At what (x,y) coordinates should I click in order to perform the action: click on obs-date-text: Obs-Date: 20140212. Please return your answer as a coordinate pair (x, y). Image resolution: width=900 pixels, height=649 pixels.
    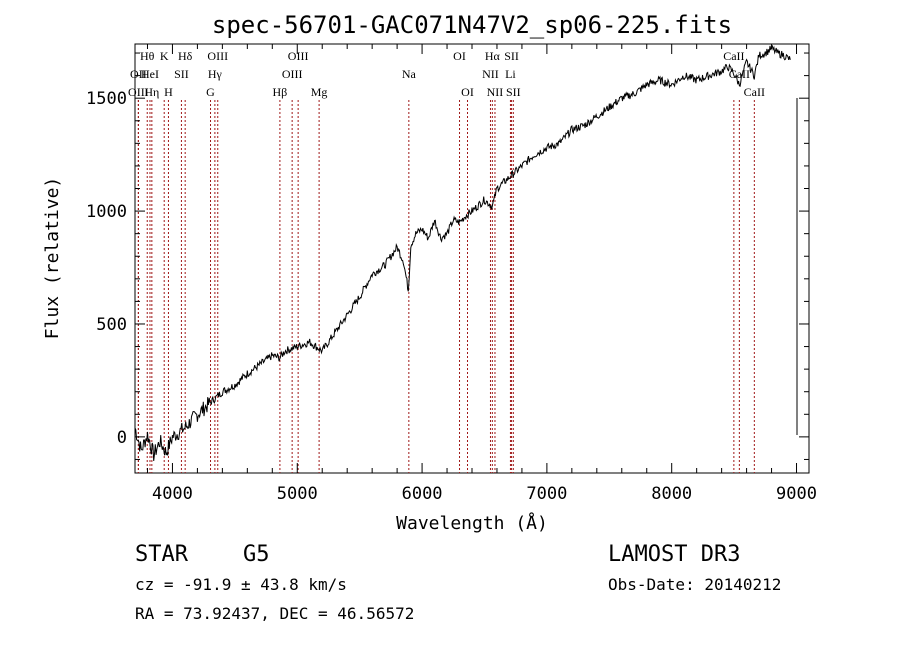
    Looking at the image, I should click on (694, 584).